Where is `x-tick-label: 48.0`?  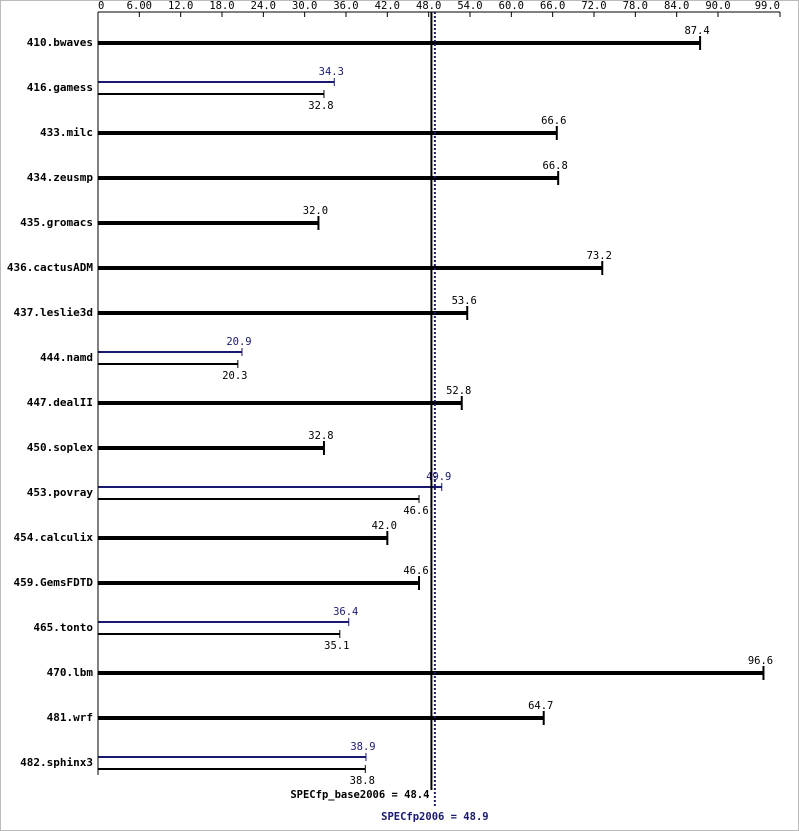 x-tick-label: 48.0 is located at coordinates (428, 6).